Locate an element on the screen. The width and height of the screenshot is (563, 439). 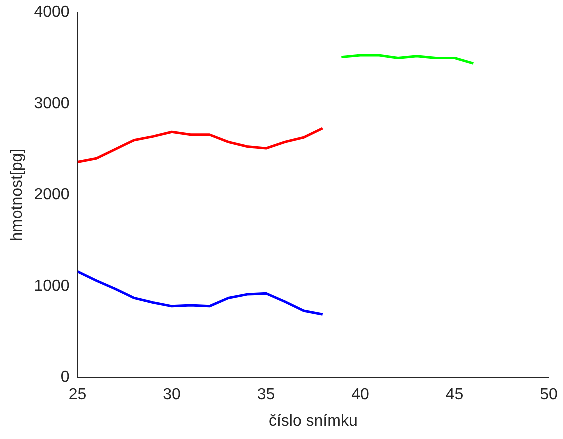
x-tick-label: 45 is located at coordinates (455, 395).